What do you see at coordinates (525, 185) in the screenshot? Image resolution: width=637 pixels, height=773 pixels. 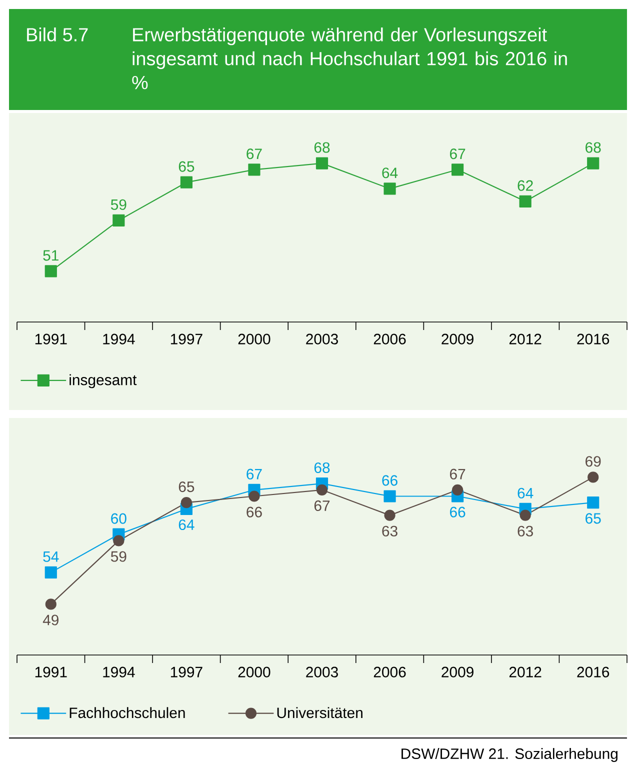 I see `data-label: 62` at bounding box center [525, 185].